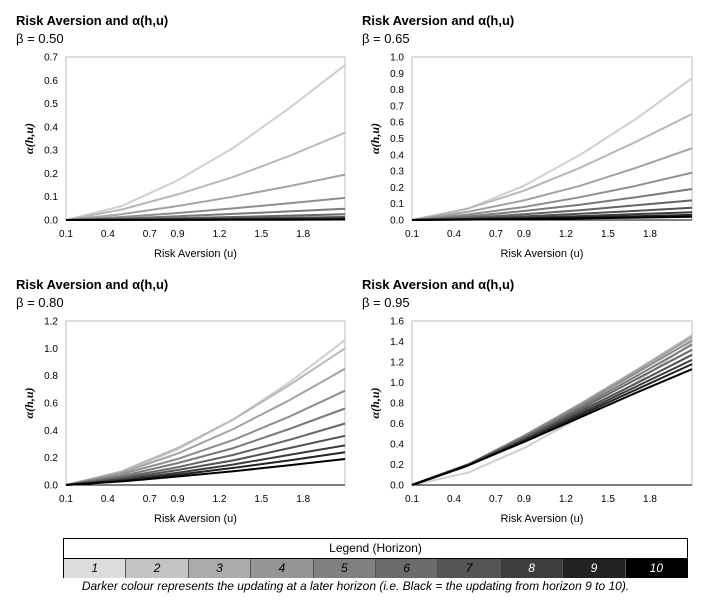 The height and width of the screenshot is (602, 711). What do you see at coordinates (220, 568) in the screenshot?
I see `legend-cell-3: 3` at bounding box center [220, 568].